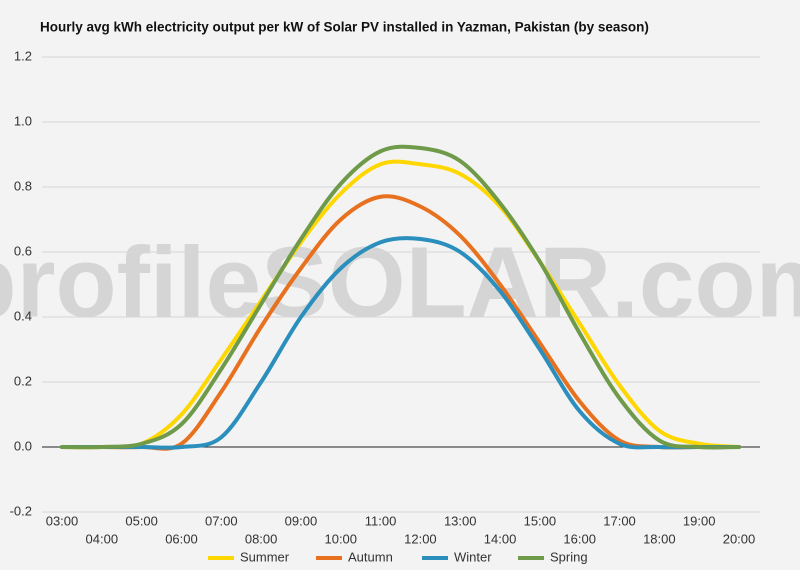 The width and height of the screenshot is (800, 570). I want to click on y-tick-label: 1.2, so click(23, 55).